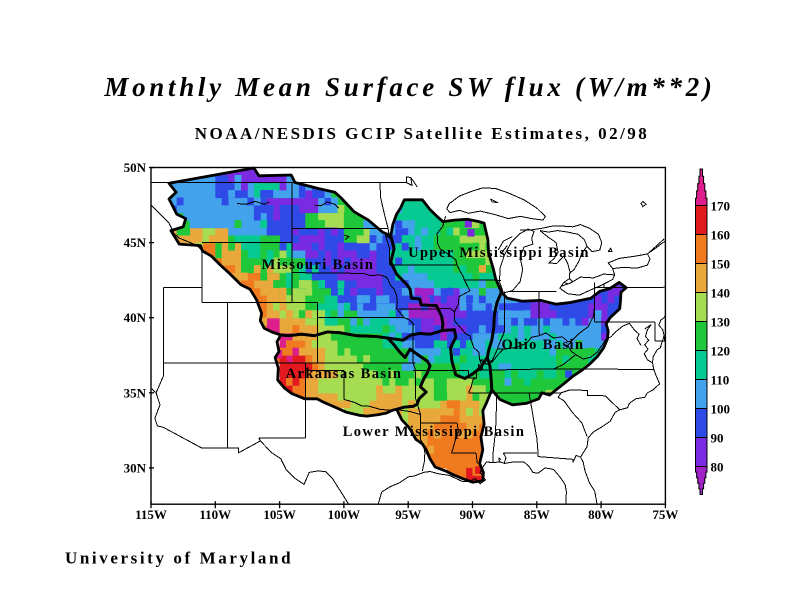 This screenshot has height=612, width=792. What do you see at coordinates (721, 293) in the screenshot?
I see `svg-text: 140` at bounding box center [721, 293].